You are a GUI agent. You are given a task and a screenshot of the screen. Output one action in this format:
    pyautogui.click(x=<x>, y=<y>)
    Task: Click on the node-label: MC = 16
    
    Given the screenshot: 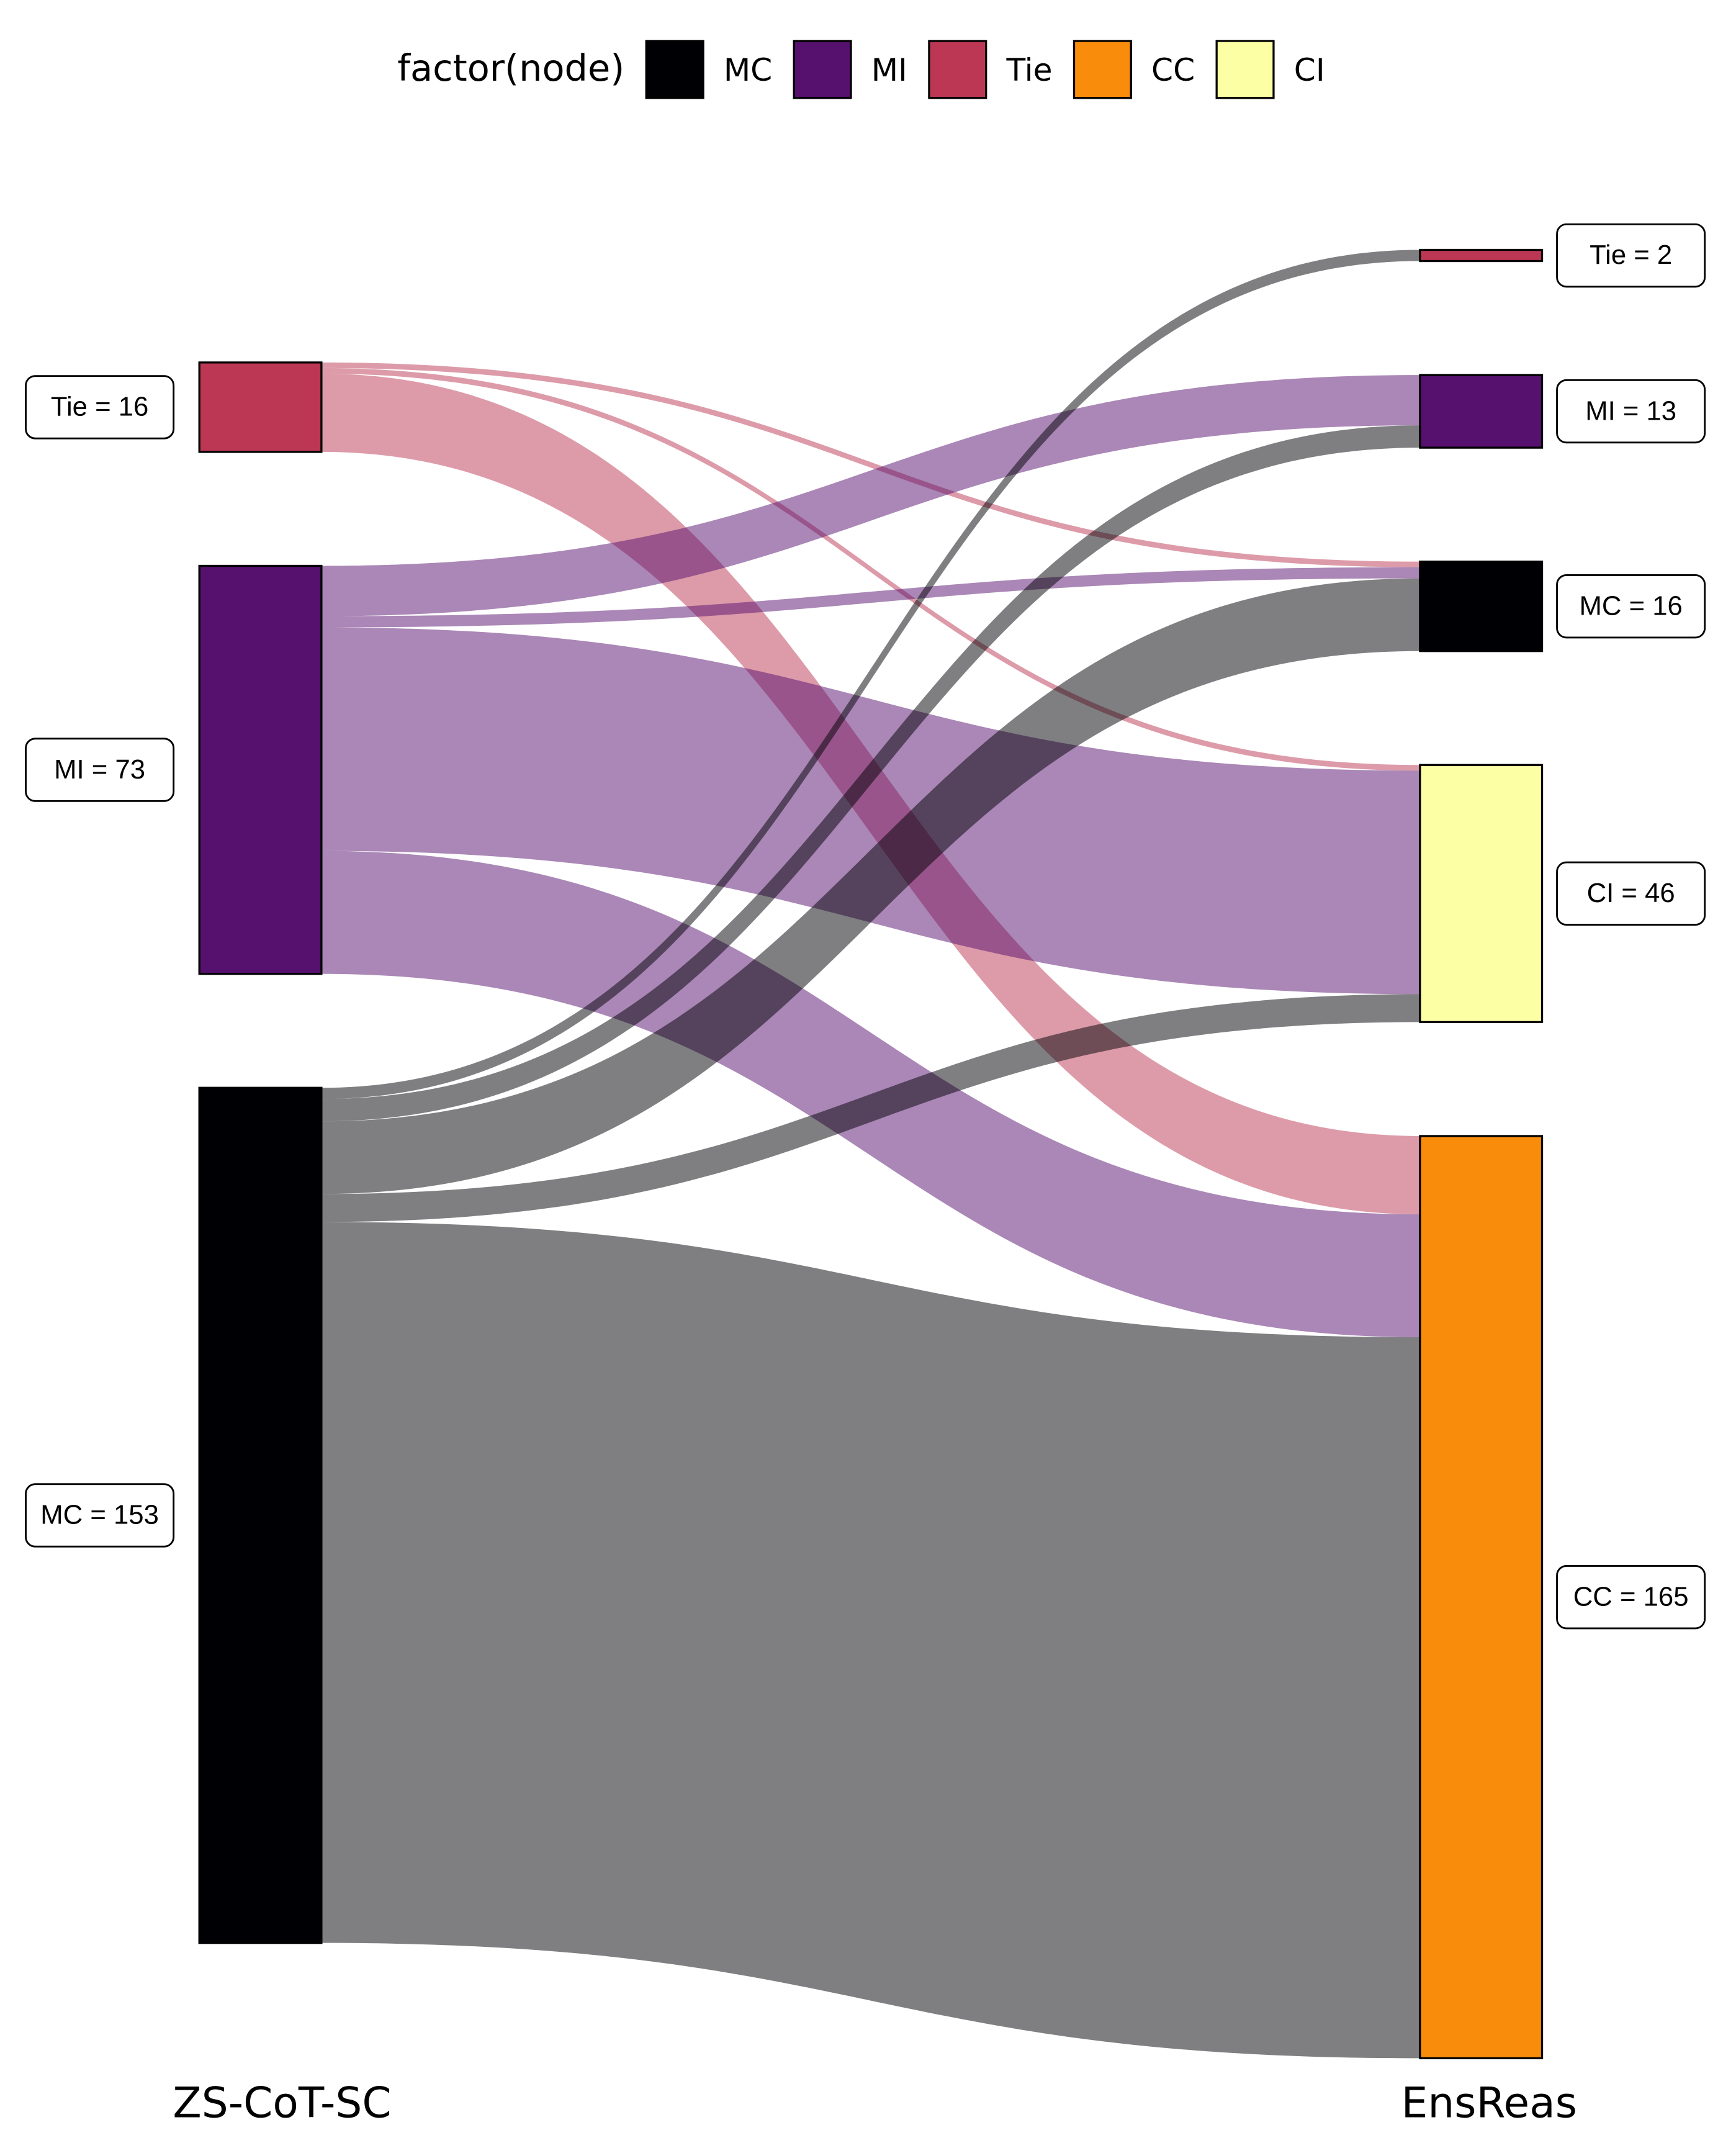 What is the action you would take?
    pyautogui.click(x=1630, y=605)
    